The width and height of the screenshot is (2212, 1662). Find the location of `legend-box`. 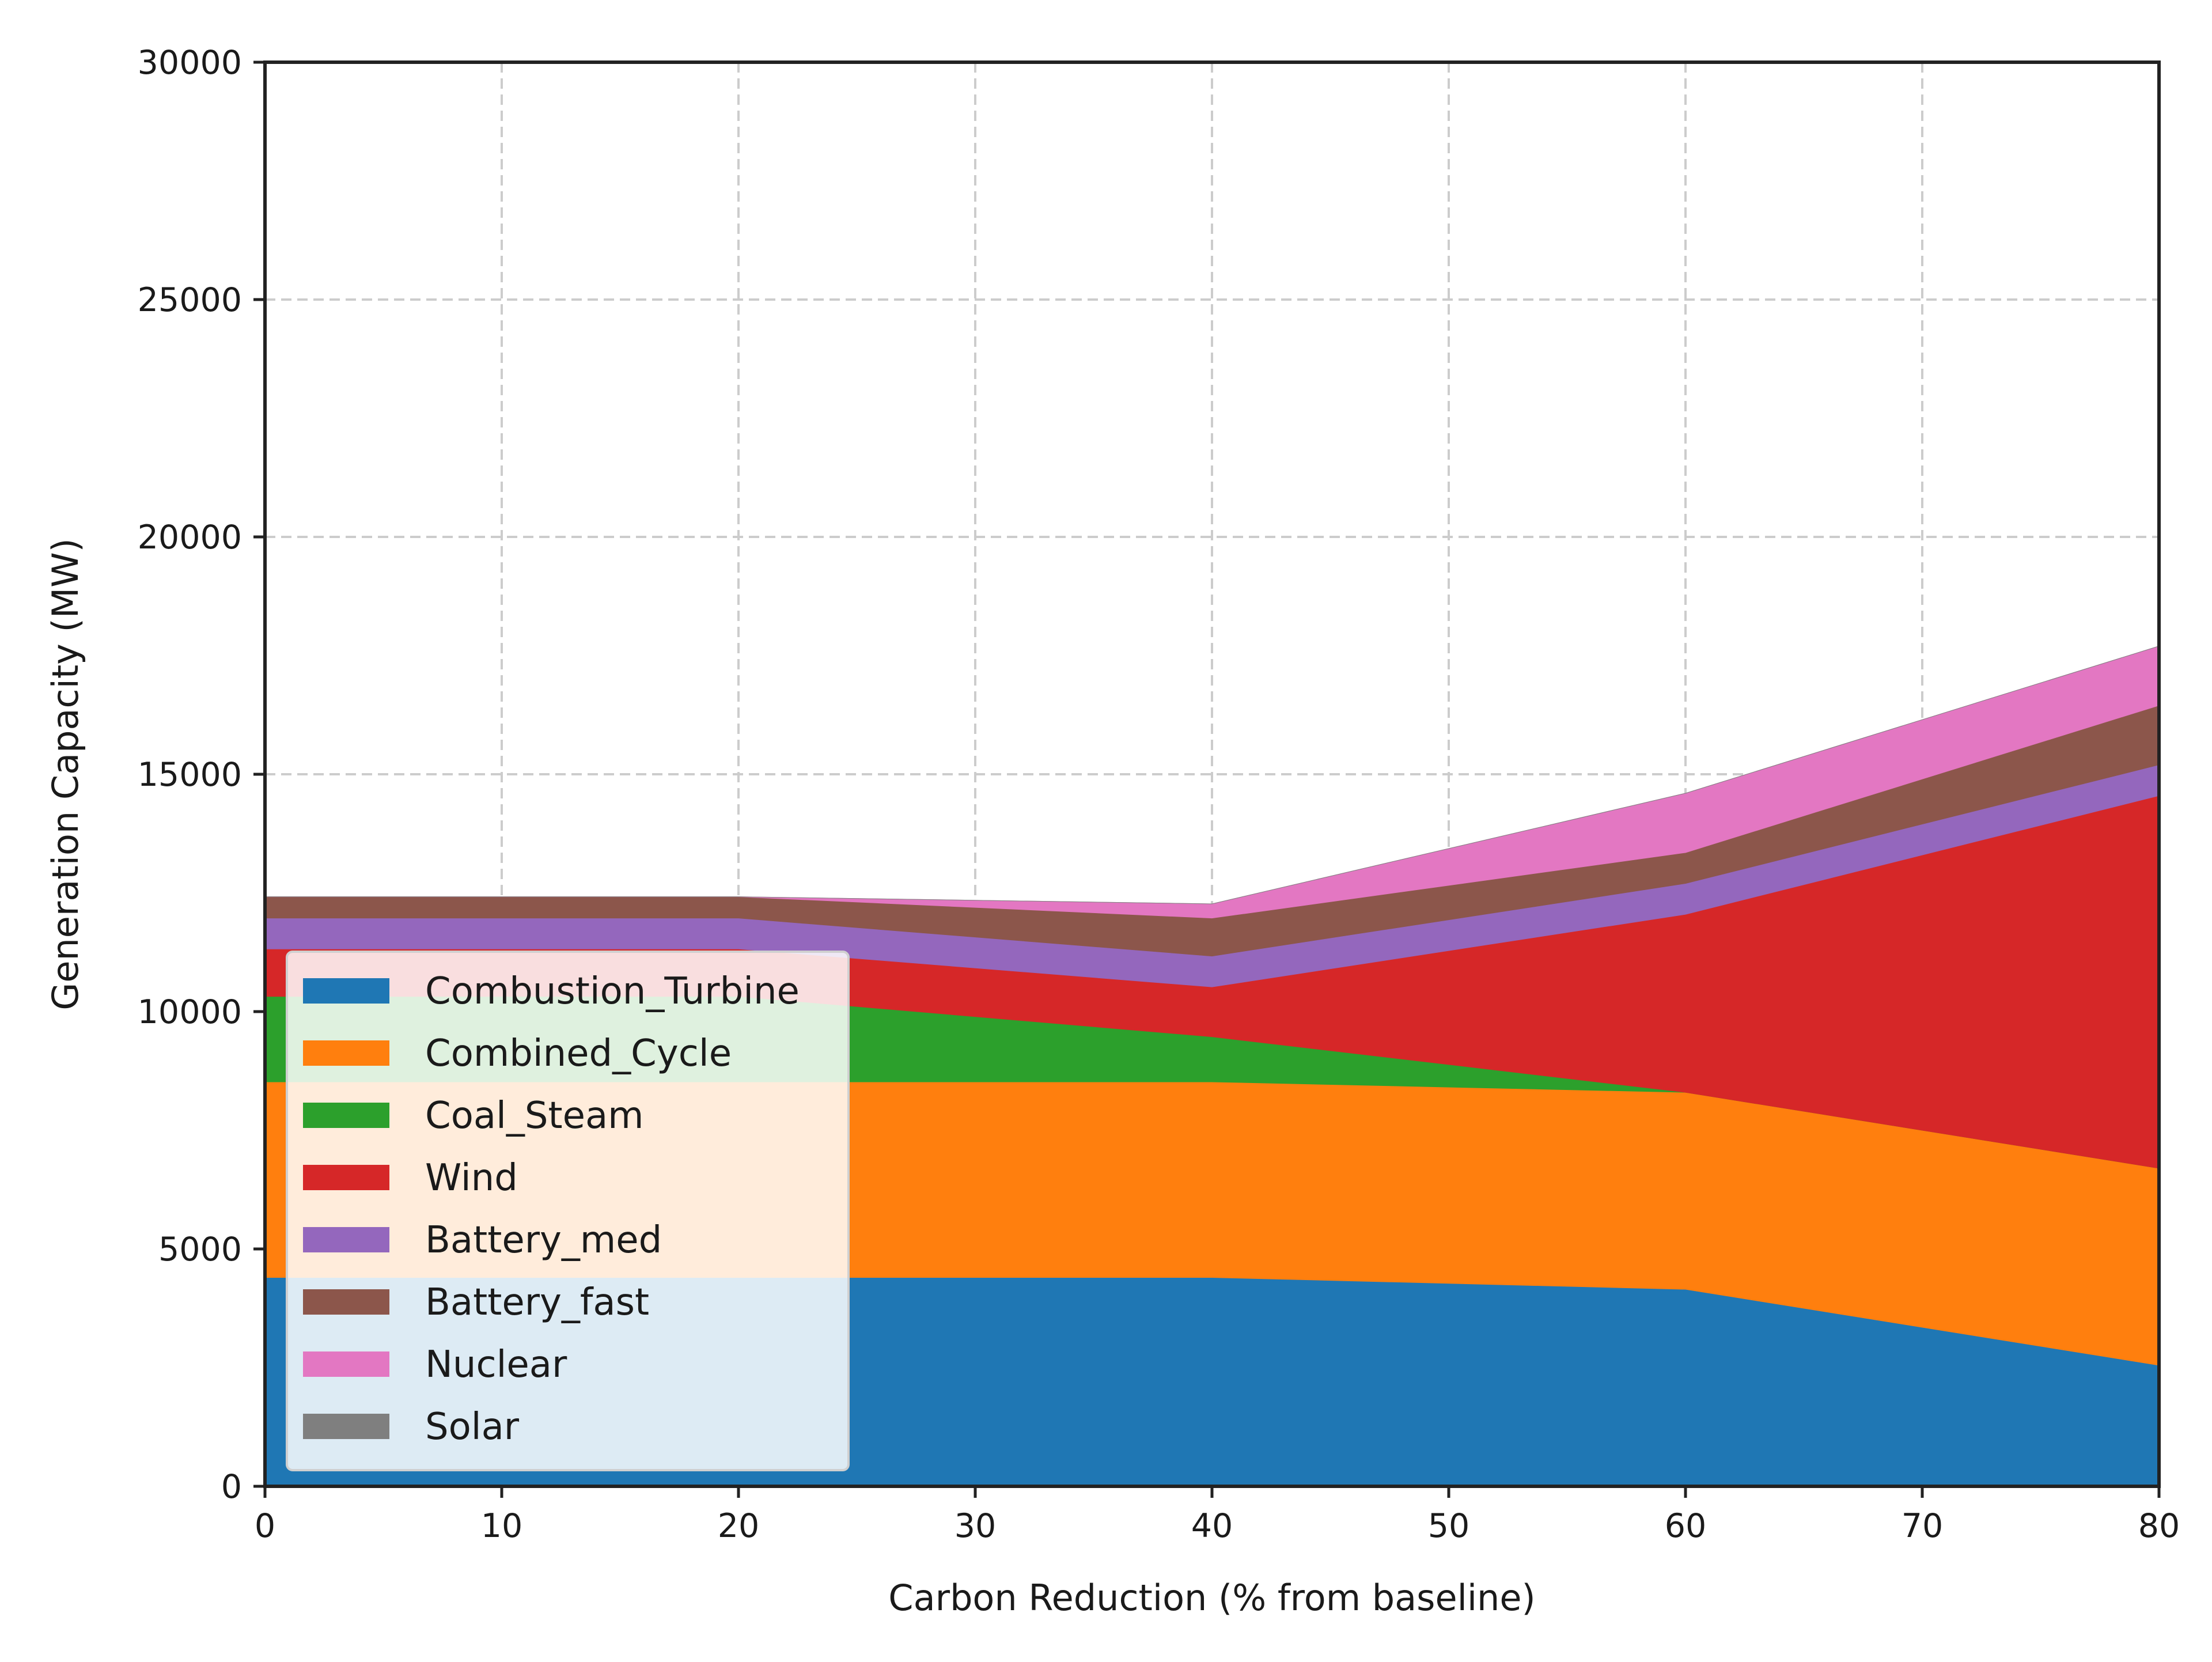

legend-box is located at coordinates (568, 1211).